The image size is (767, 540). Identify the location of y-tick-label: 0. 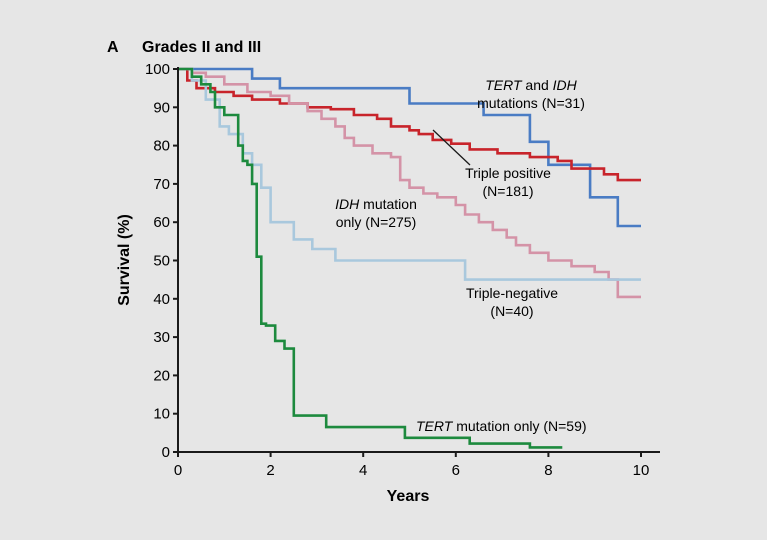
(166, 452).